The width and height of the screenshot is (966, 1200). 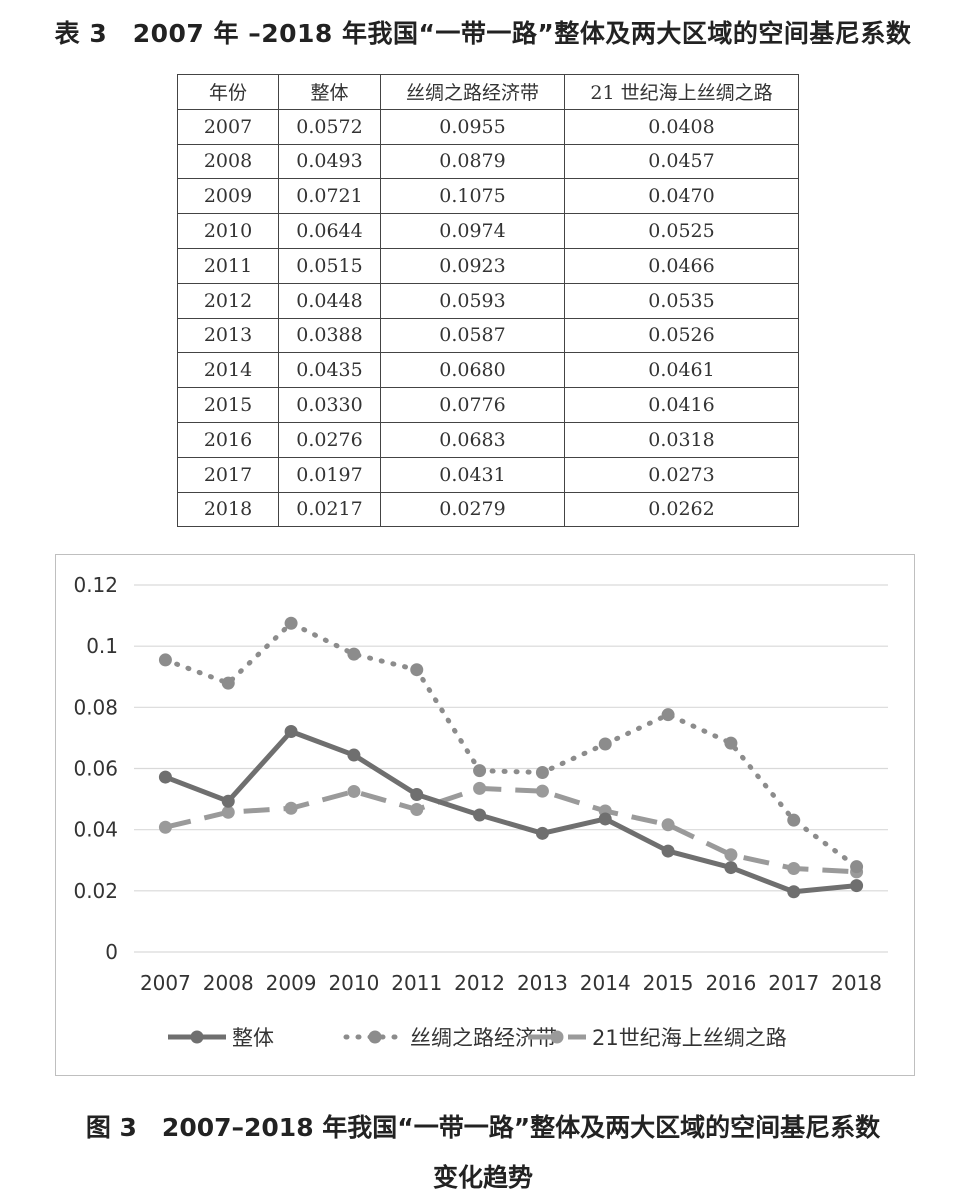 What do you see at coordinates (472, 439) in the screenshot?
I see `cell-silk-road-belt: 0.0683` at bounding box center [472, 439].